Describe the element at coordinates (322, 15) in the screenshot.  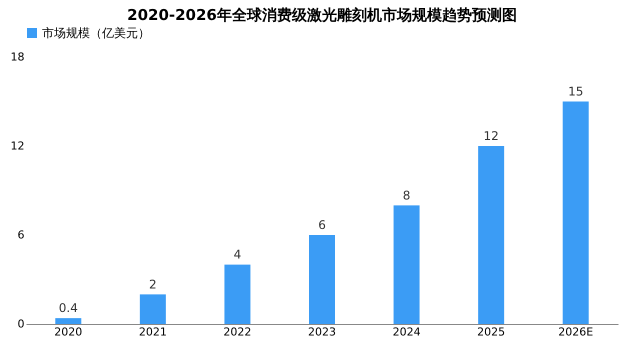
I see `chart-title: 2020-2026年全球消费级激光雕刻机市场规模趋势预测图` at that location.